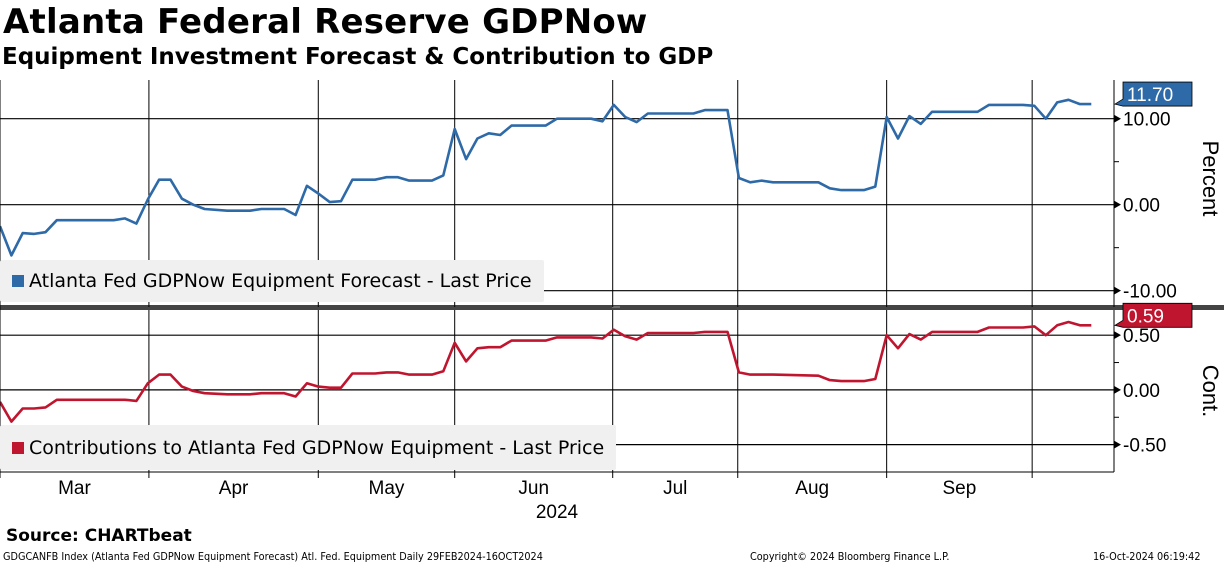 The image size is (1224, 566). Describe the element at coordinates (1210, 179) in the screenshot. I see `y-axis-title: Percent` at that location.